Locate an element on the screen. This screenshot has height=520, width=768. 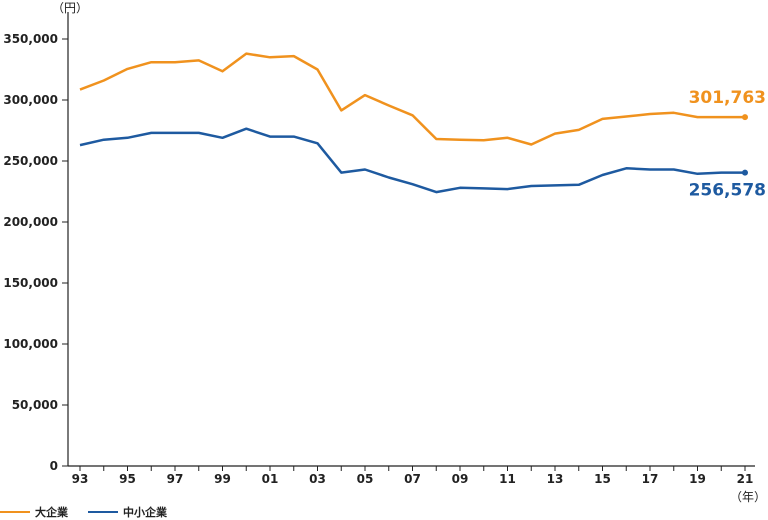
x-tick-label: 15 is located at coordinates (602, 479).